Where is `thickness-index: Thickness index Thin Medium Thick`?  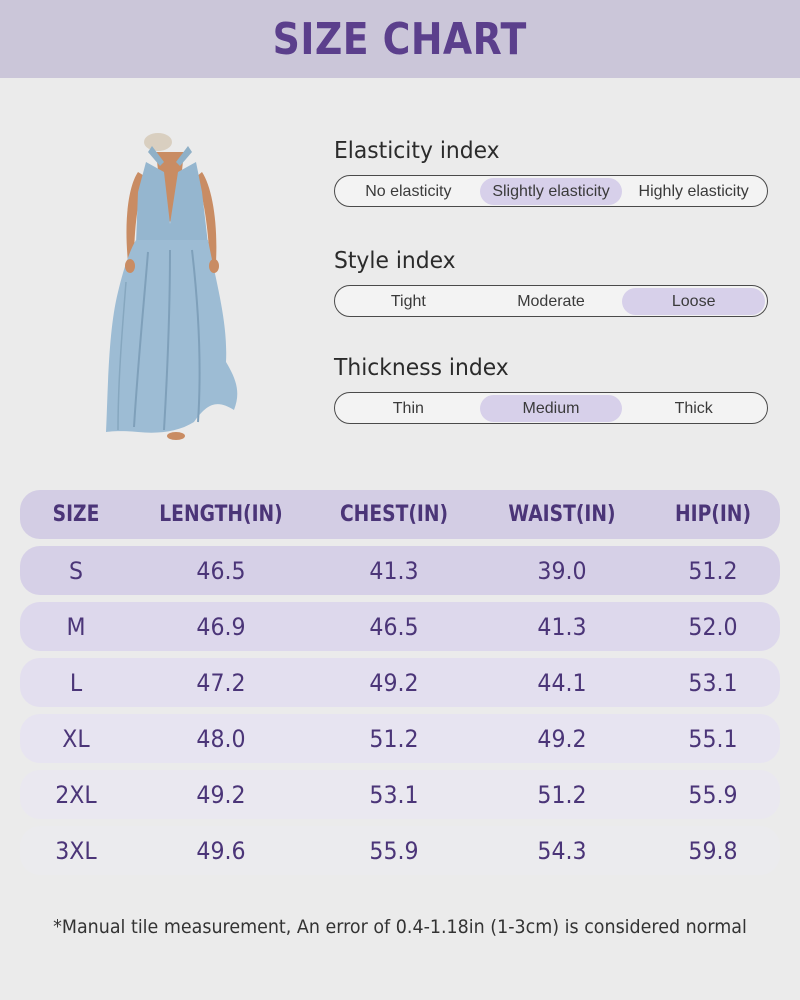 thickness-index: Thickness index Thin Medium Thick is located at coordinates (552, 387).